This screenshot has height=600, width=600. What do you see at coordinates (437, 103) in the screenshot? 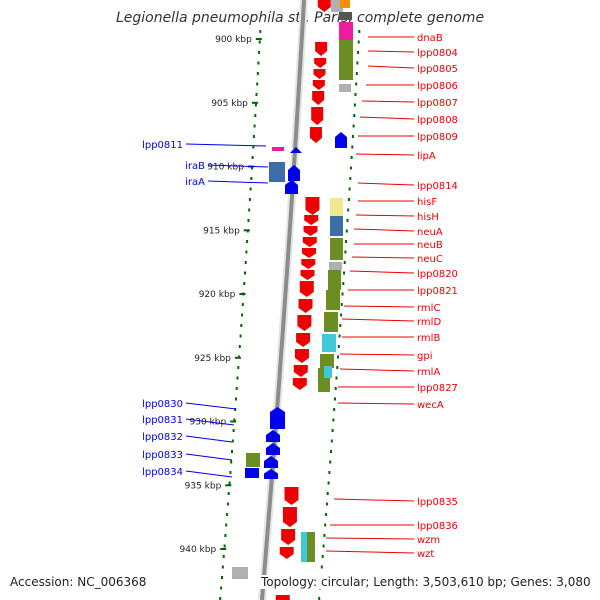
I see `gene-label-lpp0807: lpp0807` at bounding box center [437, 103].